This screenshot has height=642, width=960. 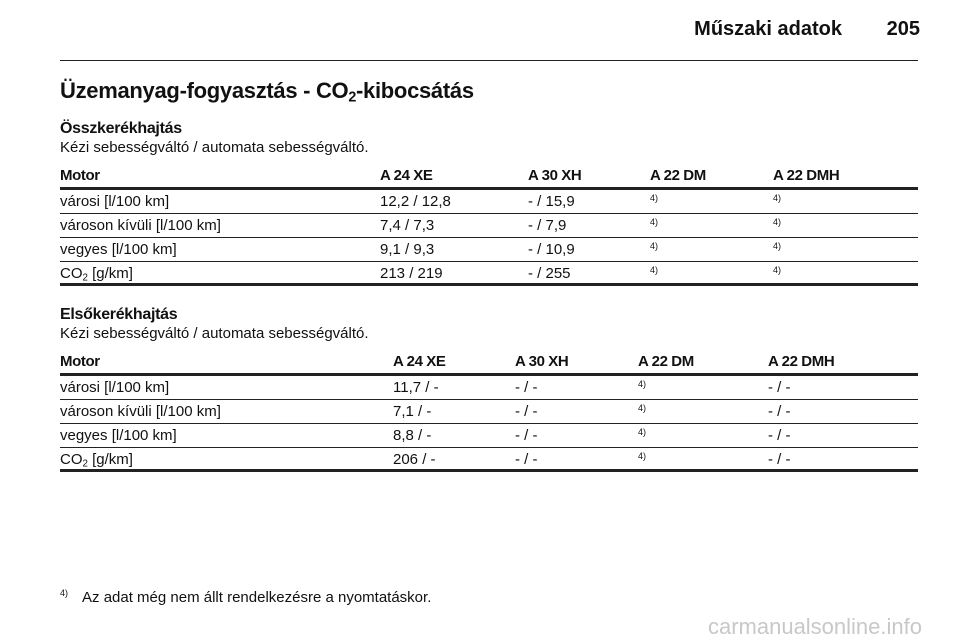 What do you see at coordinates (549, 273) in the screenshot?
I see `cell: - / 255` at bounding box center [549, 273].